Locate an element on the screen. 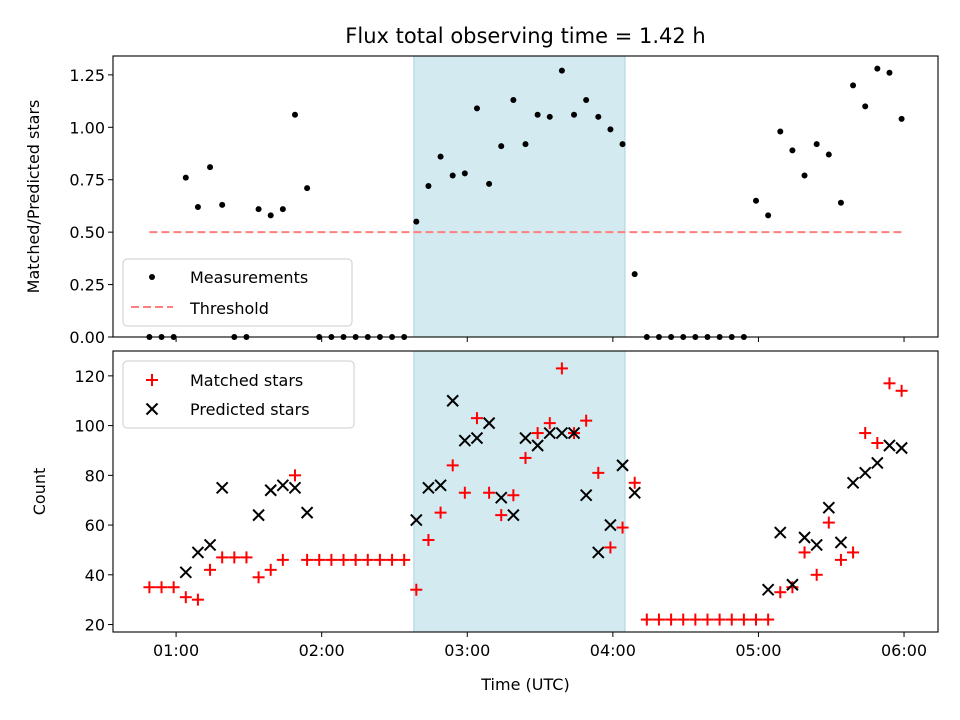  y-tick-label: 0.00 is located at coordinates (87, 337).